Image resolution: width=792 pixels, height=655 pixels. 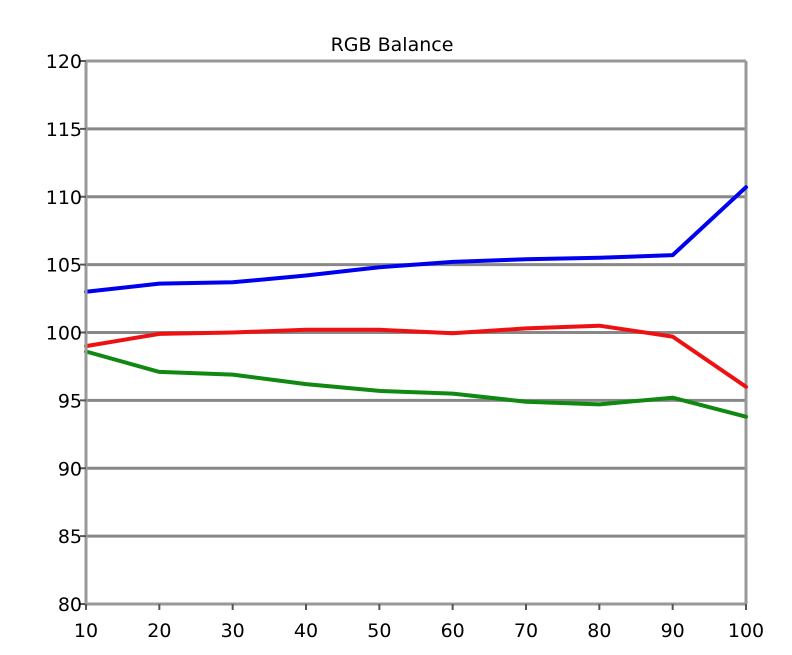 I want to click on y-axis: 80 85 90 95 100 105 110 115 120, so click(x=67, y=333).